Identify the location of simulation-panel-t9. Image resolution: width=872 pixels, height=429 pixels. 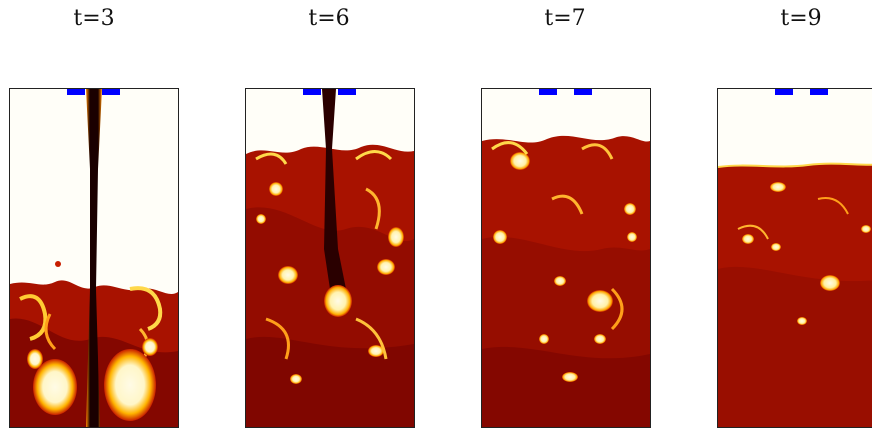
(794, 258).